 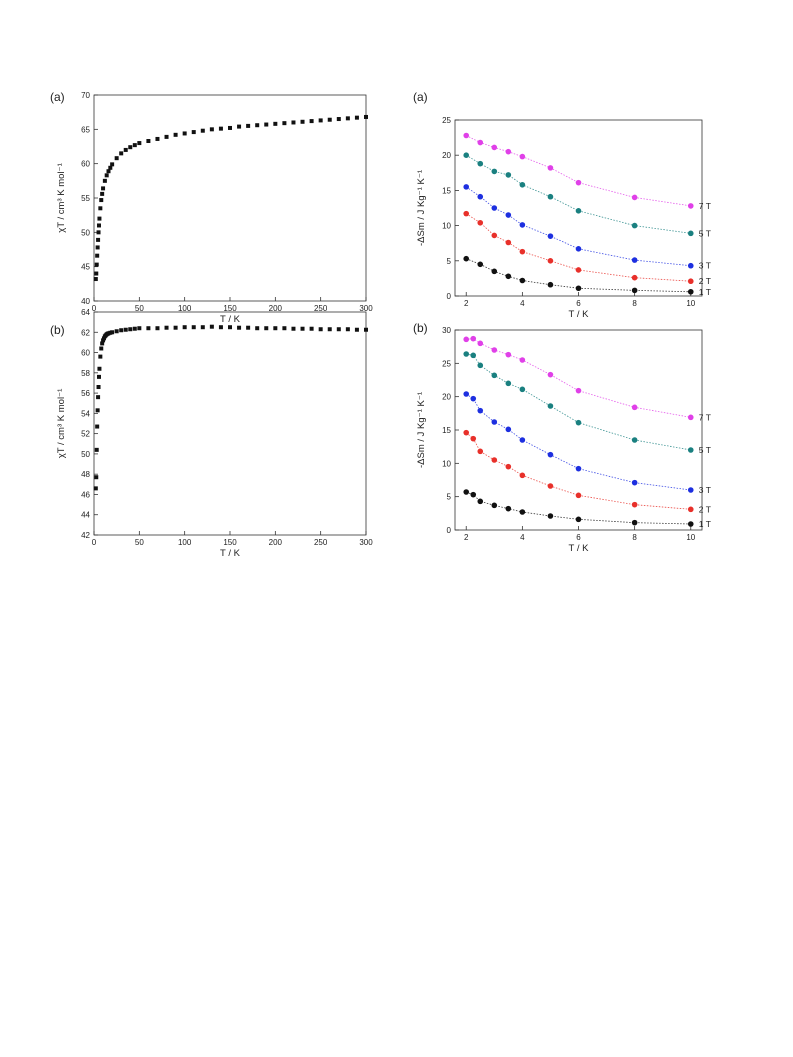 What do you see at coordinates (522, 537) in the screenshot?
I see `x-tick-label: 4` at bounding box center [522, 537].